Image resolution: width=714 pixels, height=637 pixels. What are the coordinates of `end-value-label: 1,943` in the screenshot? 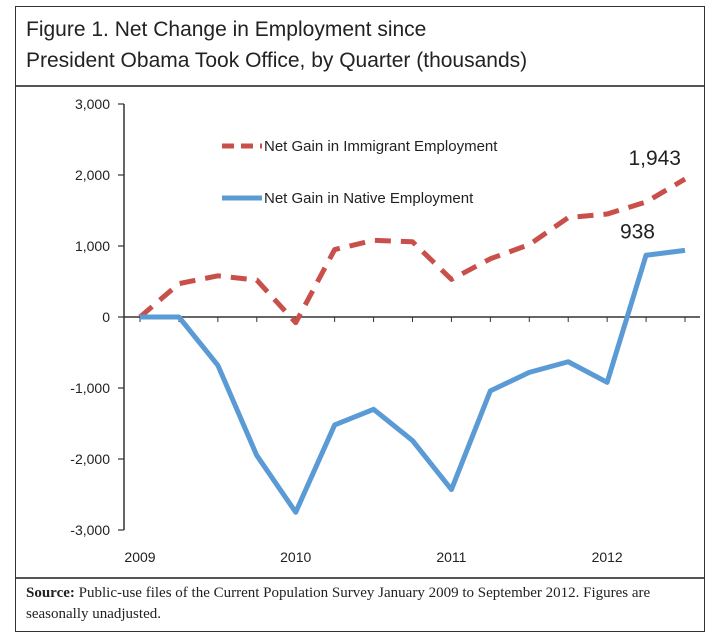 It's located at (654, 158).